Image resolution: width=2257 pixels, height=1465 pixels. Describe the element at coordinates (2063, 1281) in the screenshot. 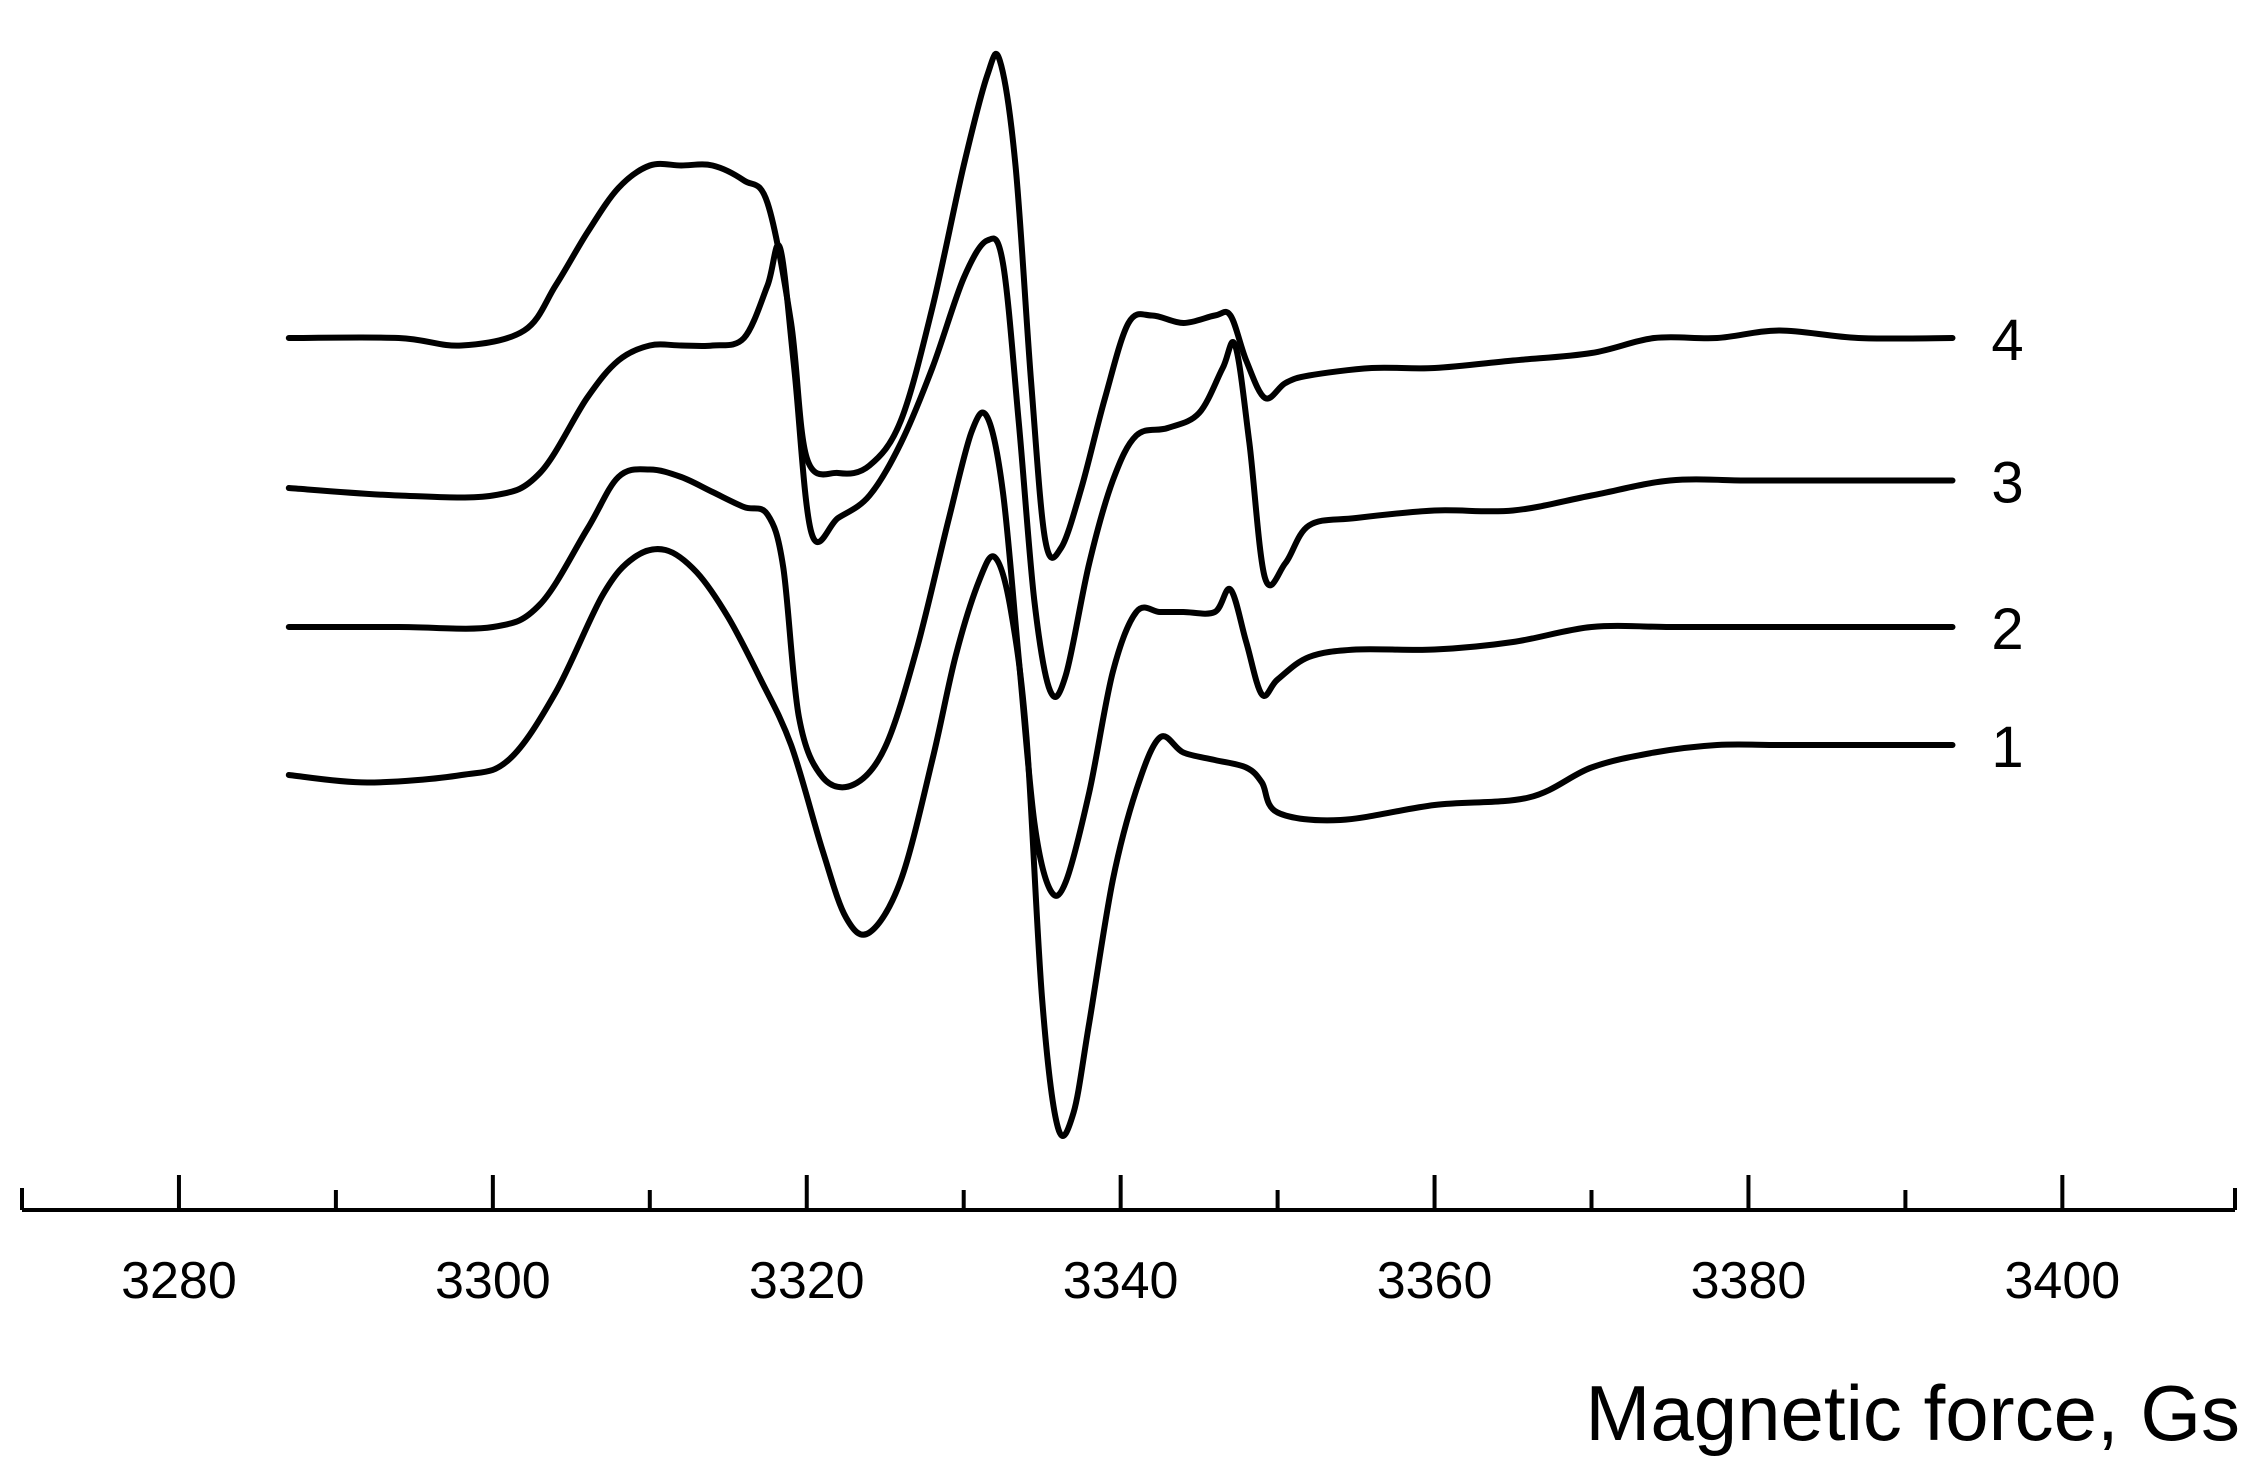

I see `x-tick-label: 3400` at that location.